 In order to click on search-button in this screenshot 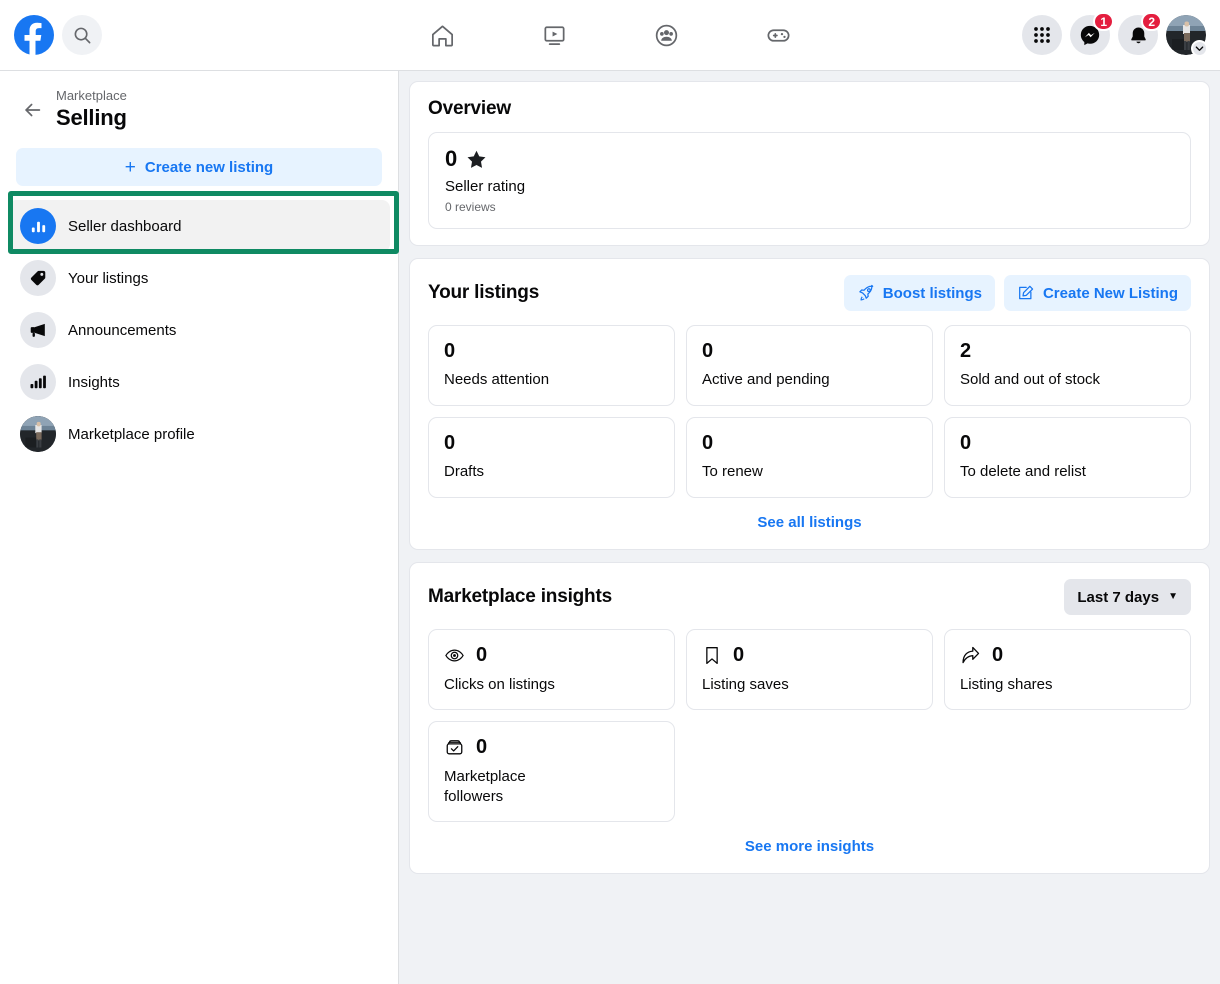, I will do `click(82, 35)`.